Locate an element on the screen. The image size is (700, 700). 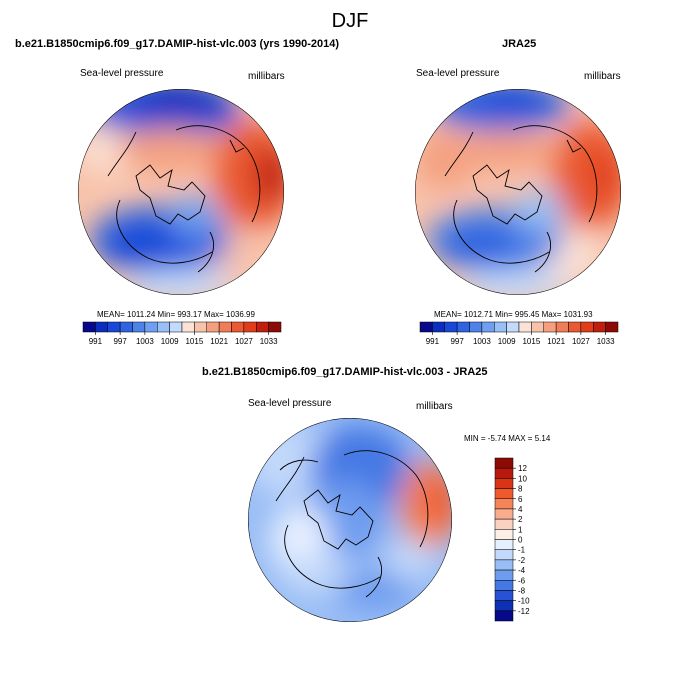
panel-obs-units-label: millibars is located at coordinates (602, 76).